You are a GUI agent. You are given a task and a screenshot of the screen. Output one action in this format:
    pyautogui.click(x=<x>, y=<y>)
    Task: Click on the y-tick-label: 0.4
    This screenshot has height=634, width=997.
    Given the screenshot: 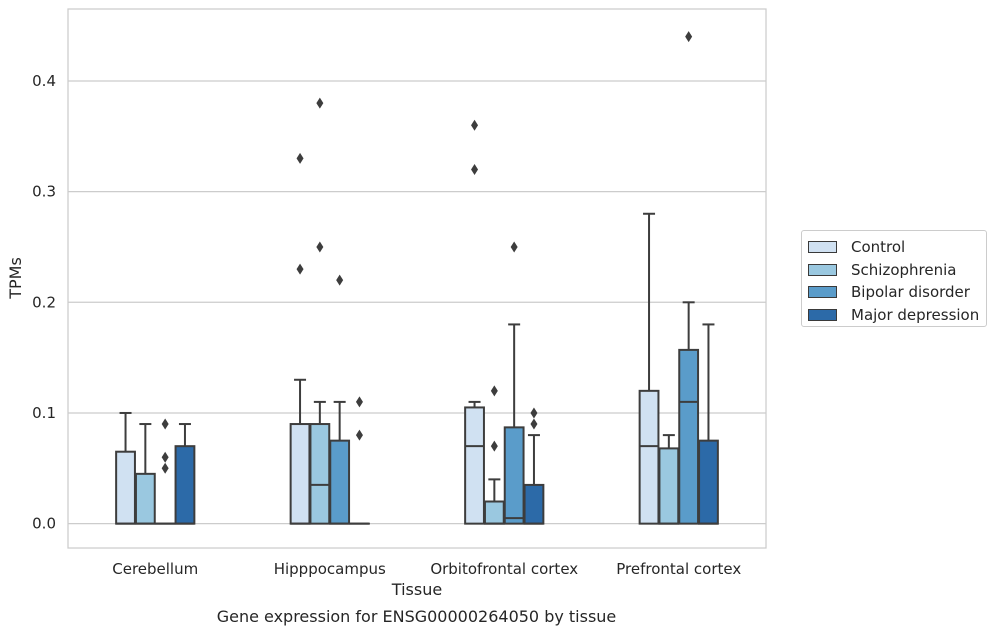 What is the action you would take?
    pyautogui.click(x=44, y=81)
    